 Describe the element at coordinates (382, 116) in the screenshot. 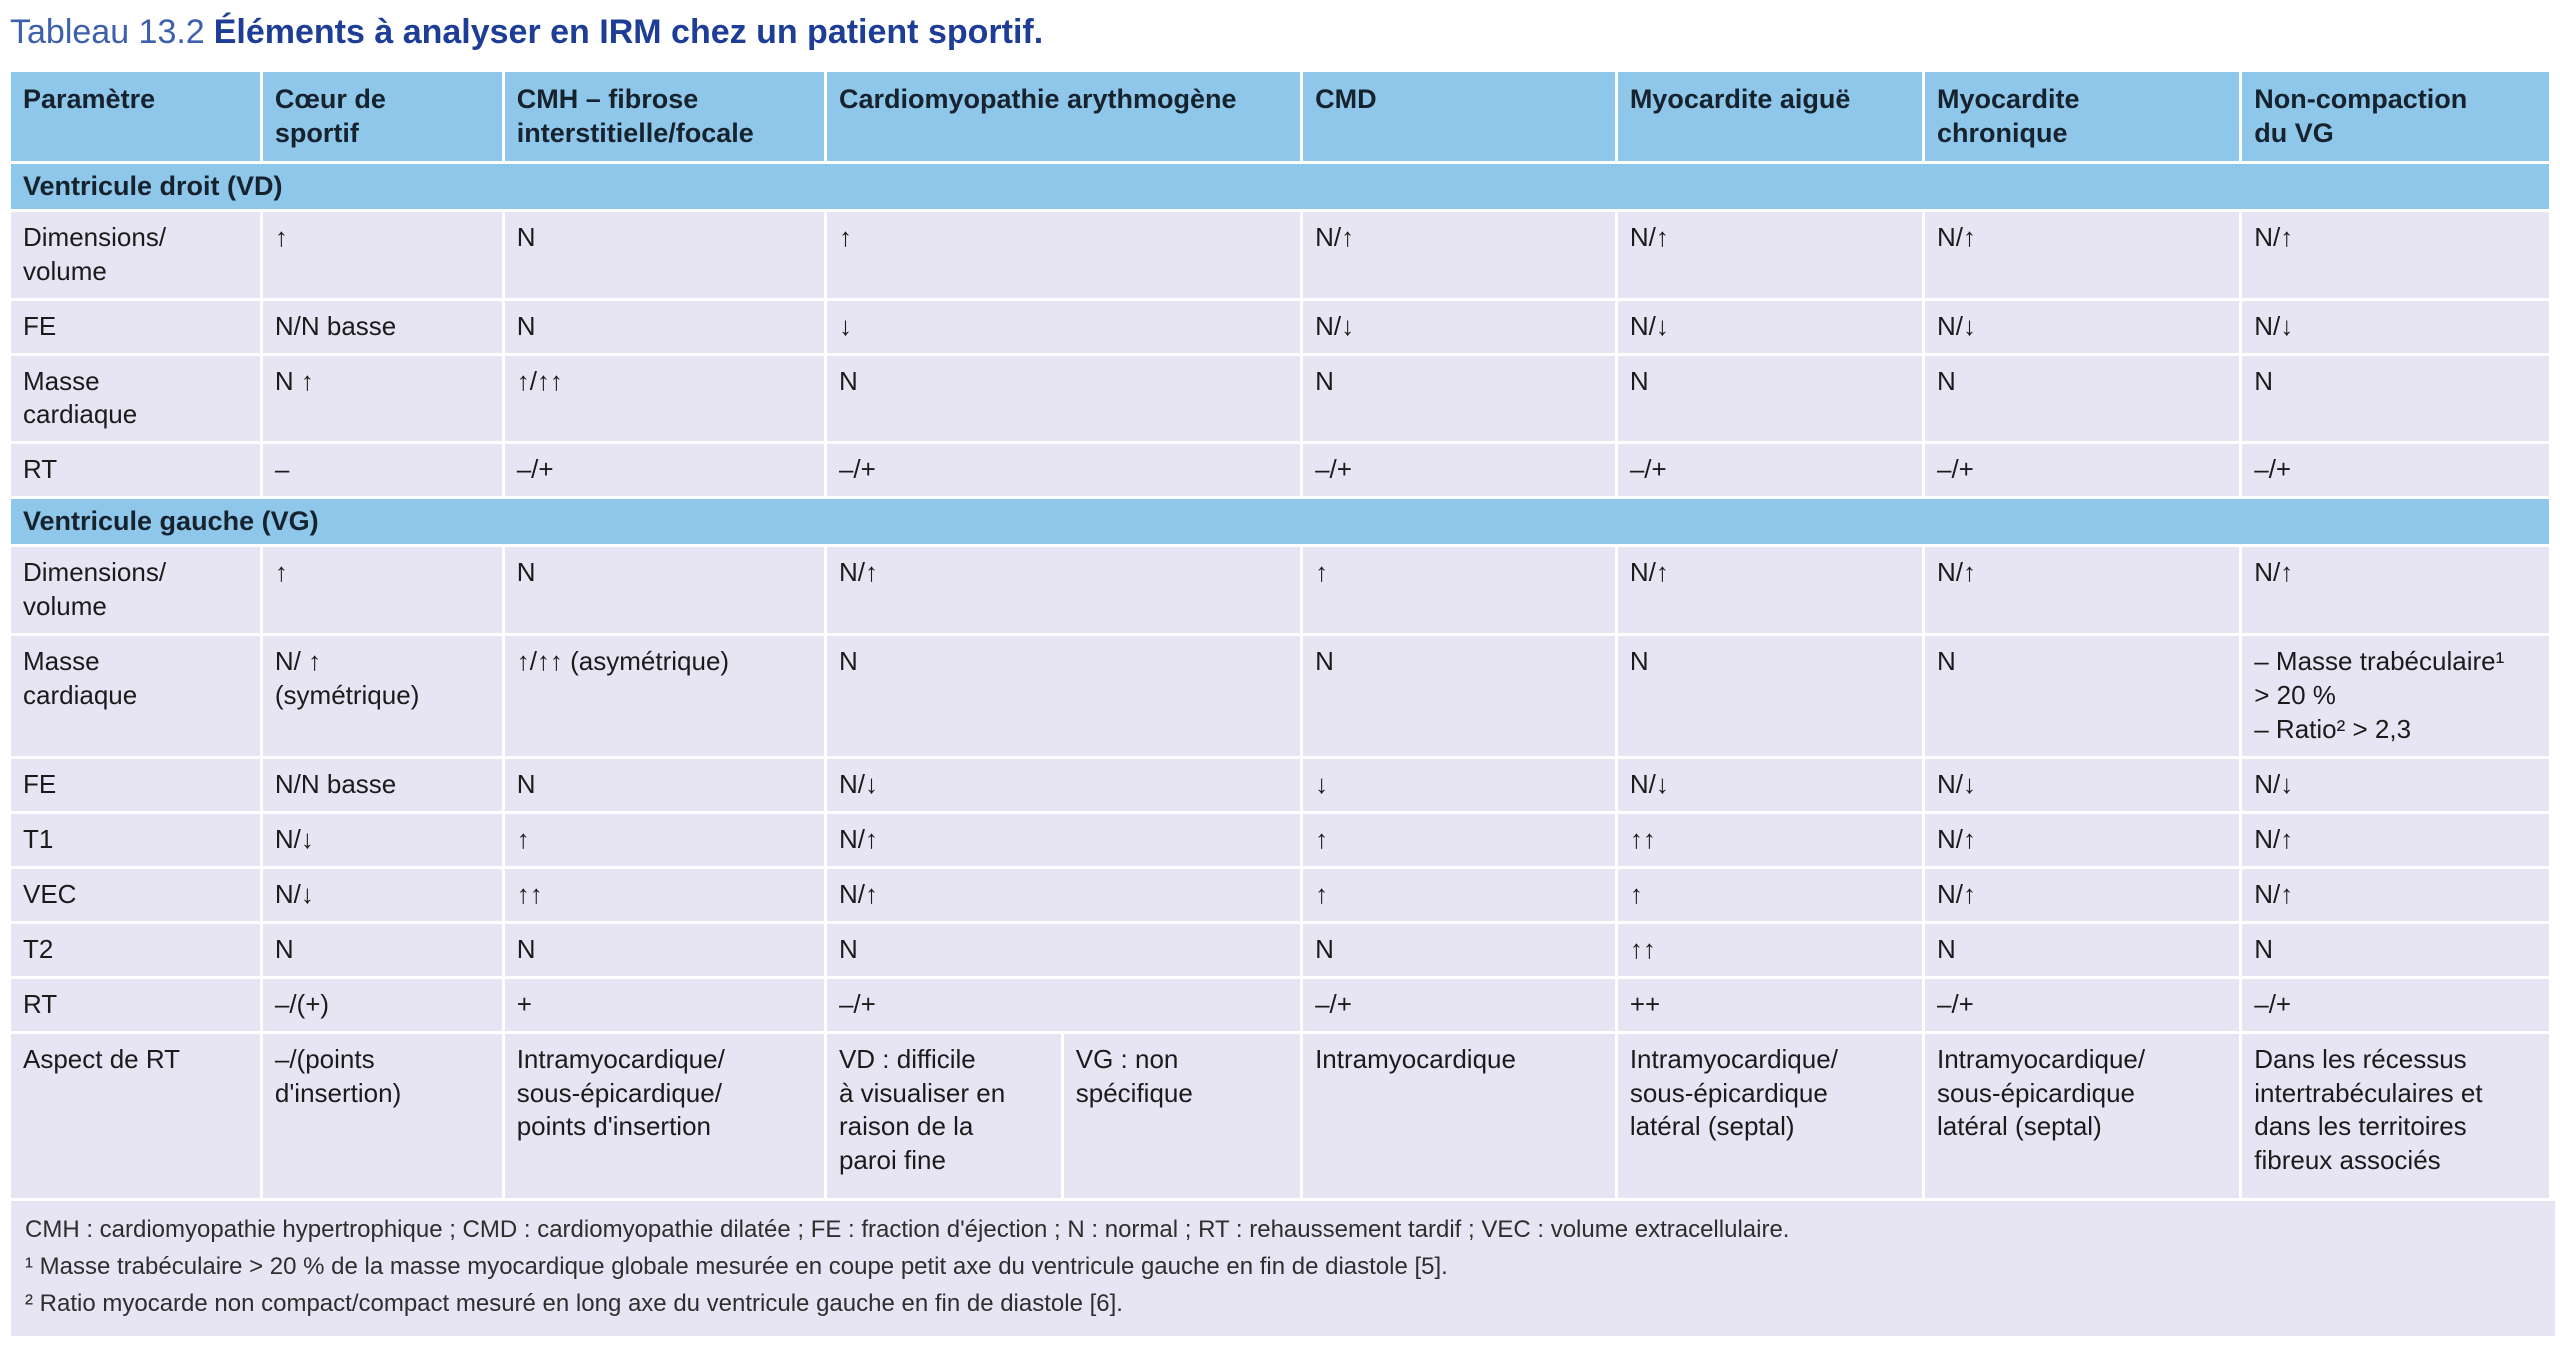

I see `col-header-coeur-de-sportif: Cœur de sportif` at that location.